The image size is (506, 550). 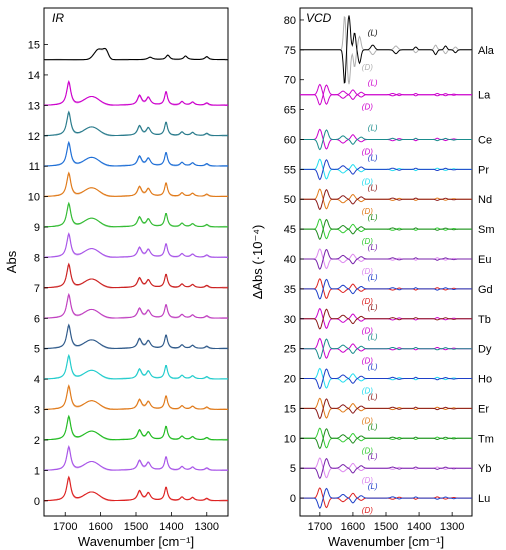 What do you see at coordinates (37, 289) in the screenshot?
I see `ir-y-tick-label: 7` at bounding box center [37, 289].